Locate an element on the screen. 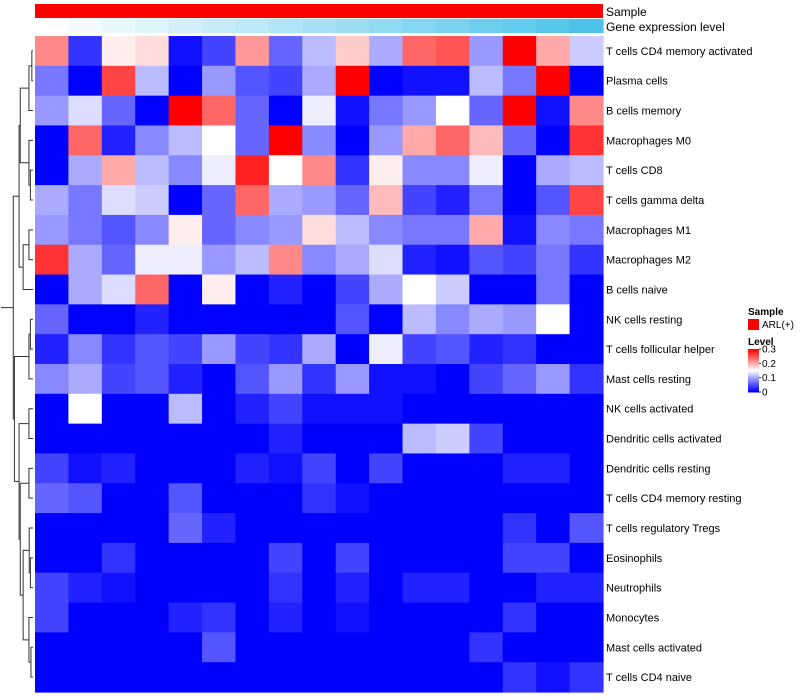 Image resolution: width=800 pixels, height=700 pixels. sample-legend-swatch is located at coordinates (753, 324).